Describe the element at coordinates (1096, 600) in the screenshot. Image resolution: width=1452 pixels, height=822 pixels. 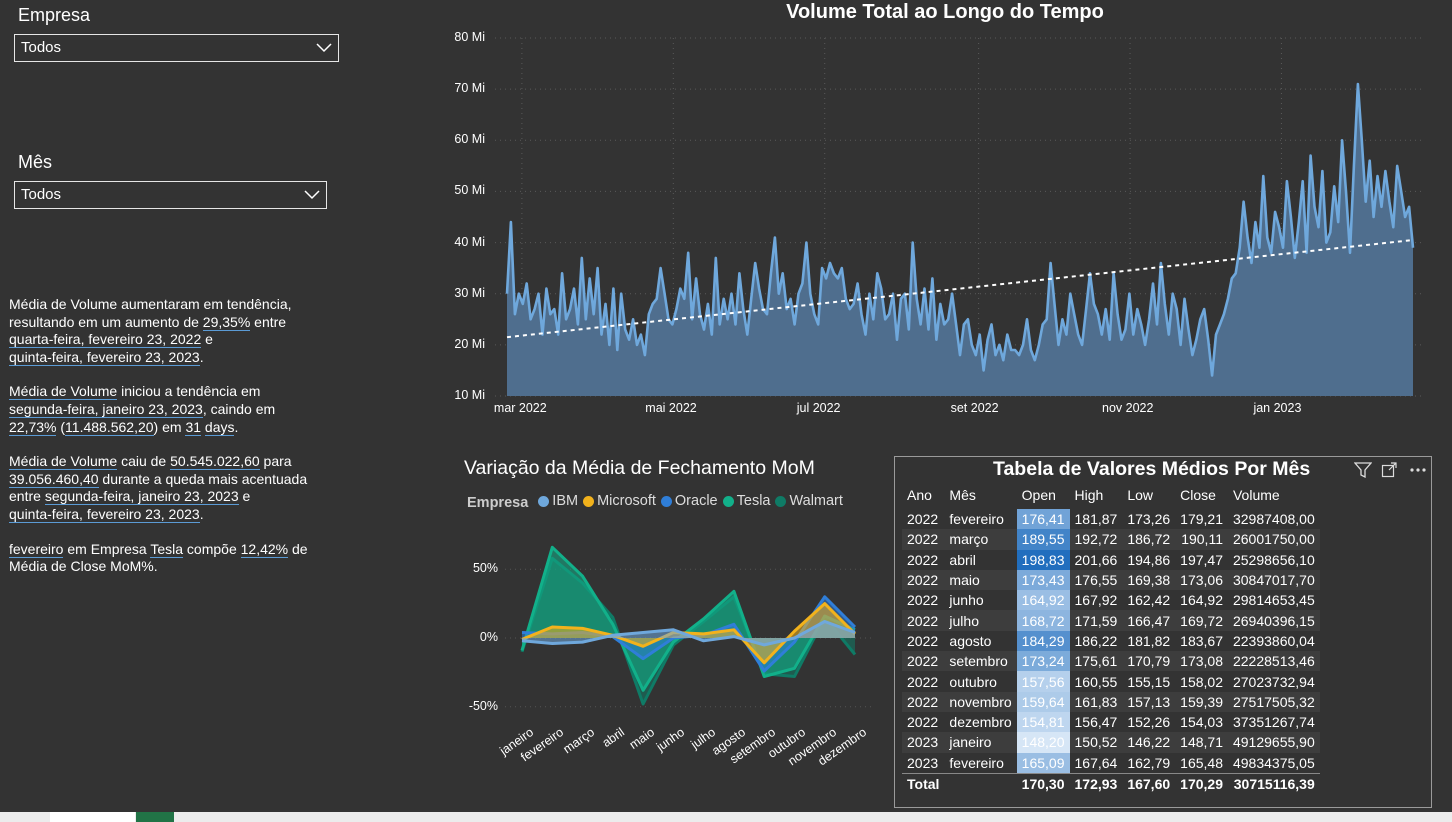
I see `table-cell: 167,92` at that location.